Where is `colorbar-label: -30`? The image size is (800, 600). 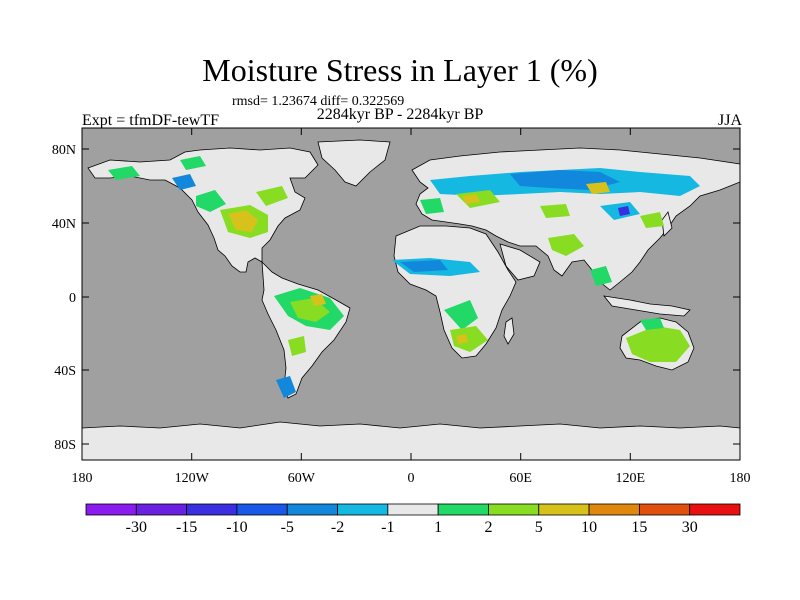
colorbar-label: -30 is located at coordinates (136, 527).